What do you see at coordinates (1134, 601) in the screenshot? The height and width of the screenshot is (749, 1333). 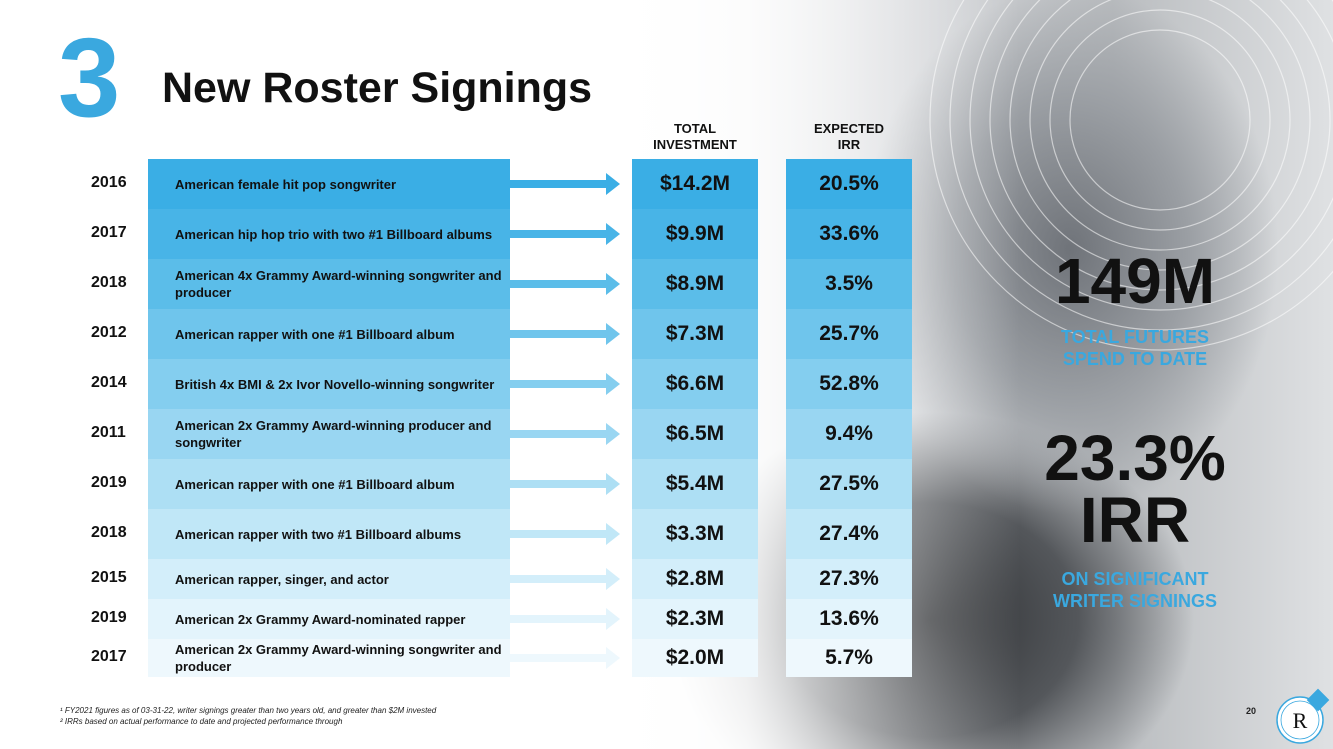 I see `label-line: WRITER SIGNINGS` at bounding box center [1134, 601].